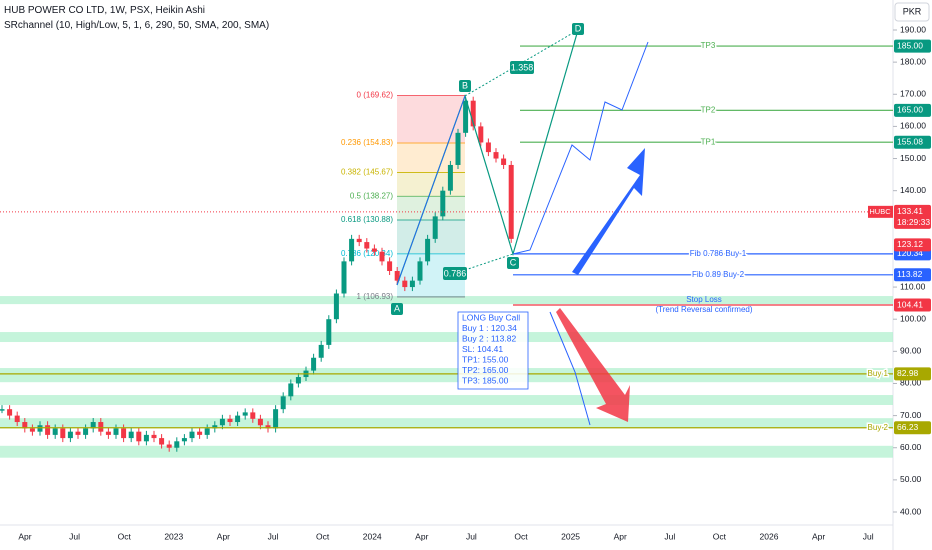 This screenshot has height=550, width=932. I want to click on ratio-box, so click(455, 273).